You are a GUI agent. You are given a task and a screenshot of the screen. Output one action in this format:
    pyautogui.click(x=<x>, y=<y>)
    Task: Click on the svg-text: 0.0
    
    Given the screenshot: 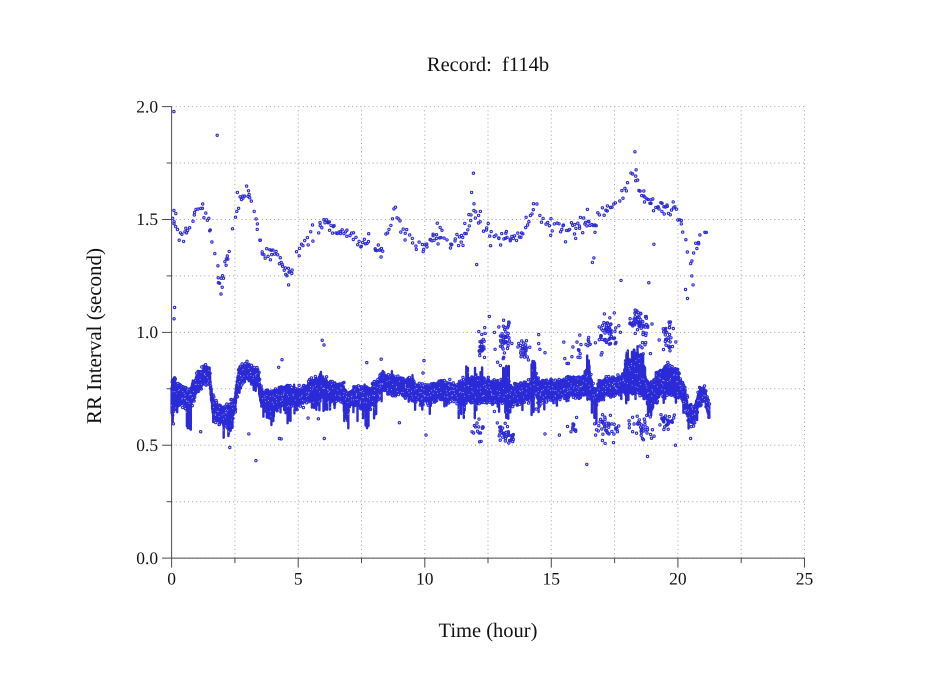 What is the action you would take?
    pyautogui.click(x=147, y=558)
    